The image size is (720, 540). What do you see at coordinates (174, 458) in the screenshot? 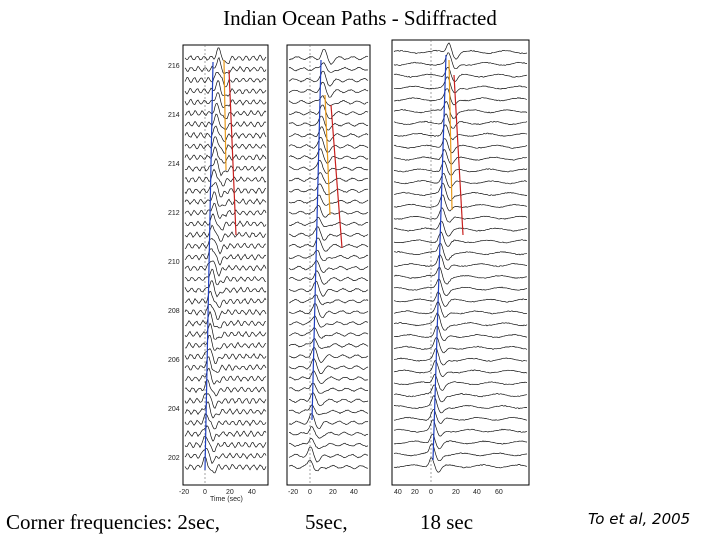
I see `y-tick-label: 202` at bounding box center [174, 458].